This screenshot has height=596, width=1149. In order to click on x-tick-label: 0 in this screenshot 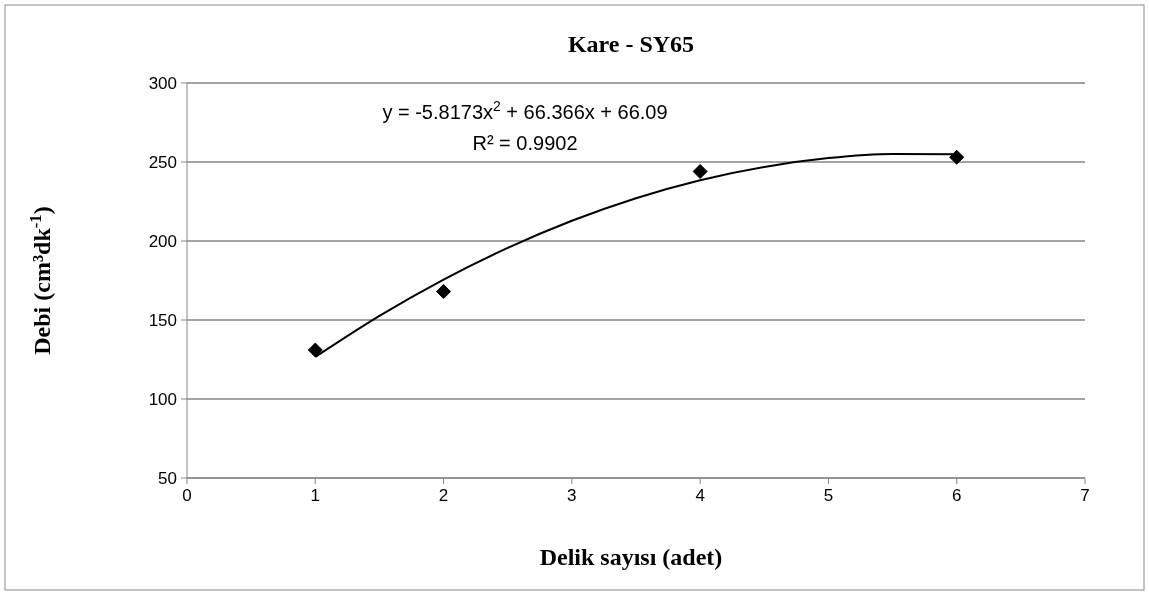, I will do `click(187, 495)`.